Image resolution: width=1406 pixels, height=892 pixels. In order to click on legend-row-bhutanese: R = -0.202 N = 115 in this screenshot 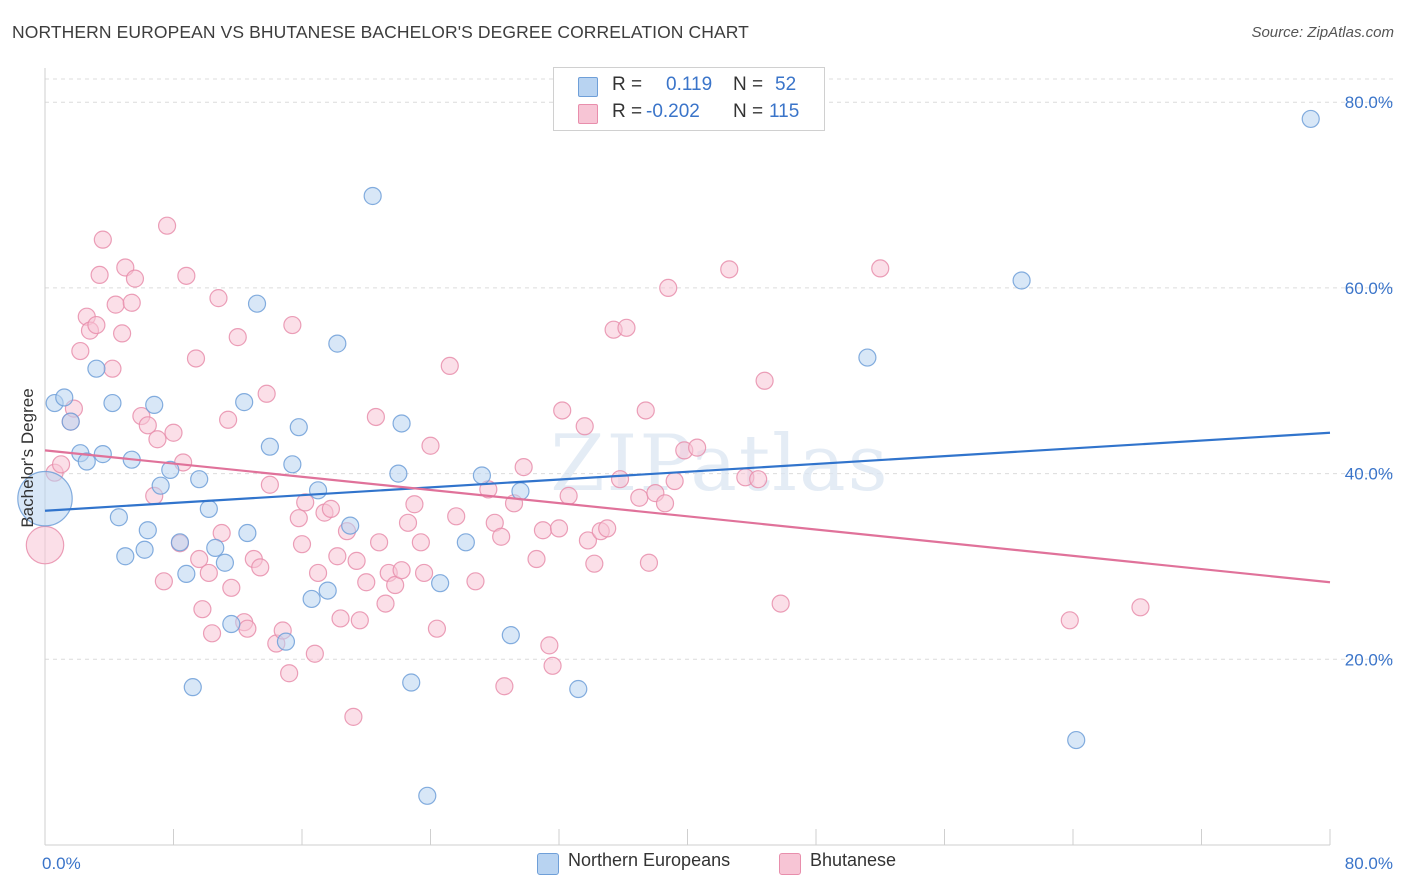, I will do `click(689, 115)`.